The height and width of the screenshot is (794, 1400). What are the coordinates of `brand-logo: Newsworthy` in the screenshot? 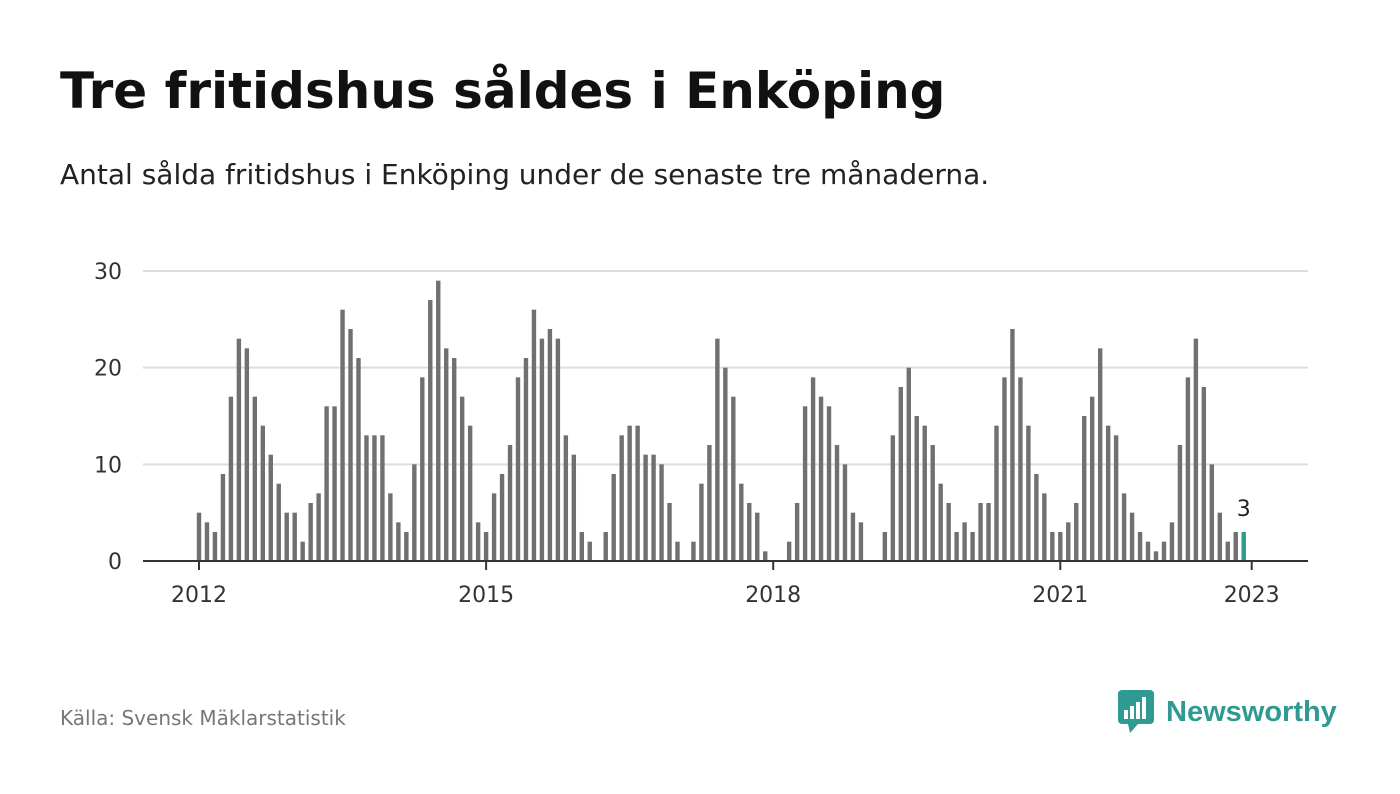 It's located at (1227, 712).